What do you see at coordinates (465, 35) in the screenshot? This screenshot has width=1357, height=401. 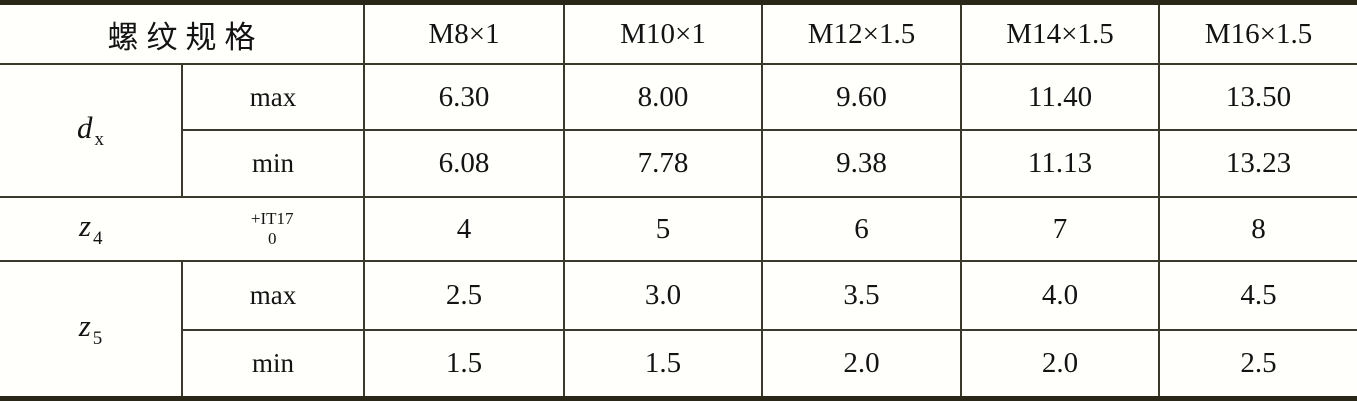 I see `col-header-m8x1: M8×1` at bounding box center [465, 35].